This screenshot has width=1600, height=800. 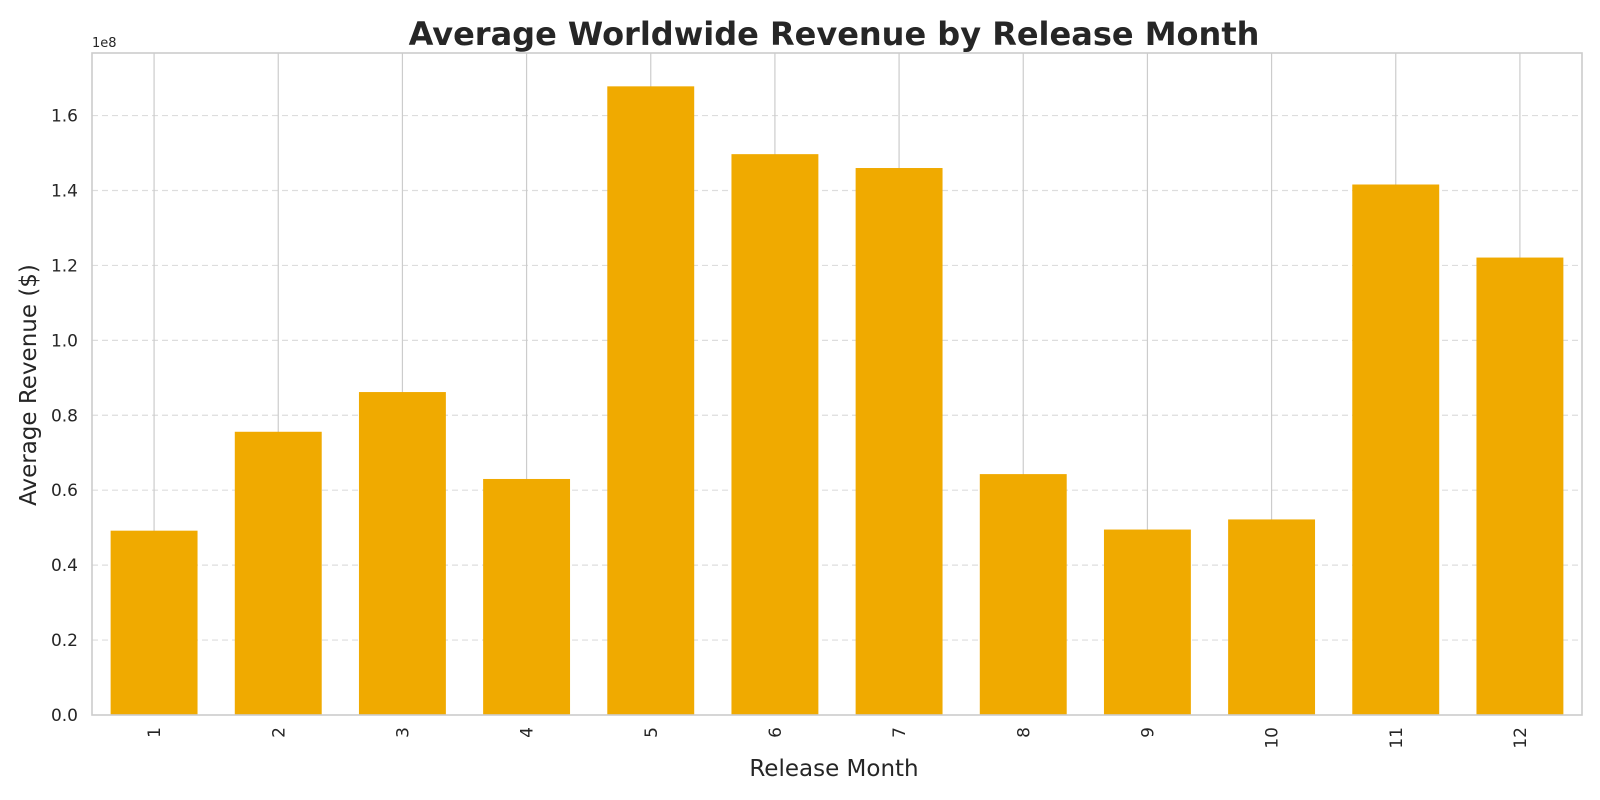 I want to click on x-tick-label: 7, so click(x=900, y=732).